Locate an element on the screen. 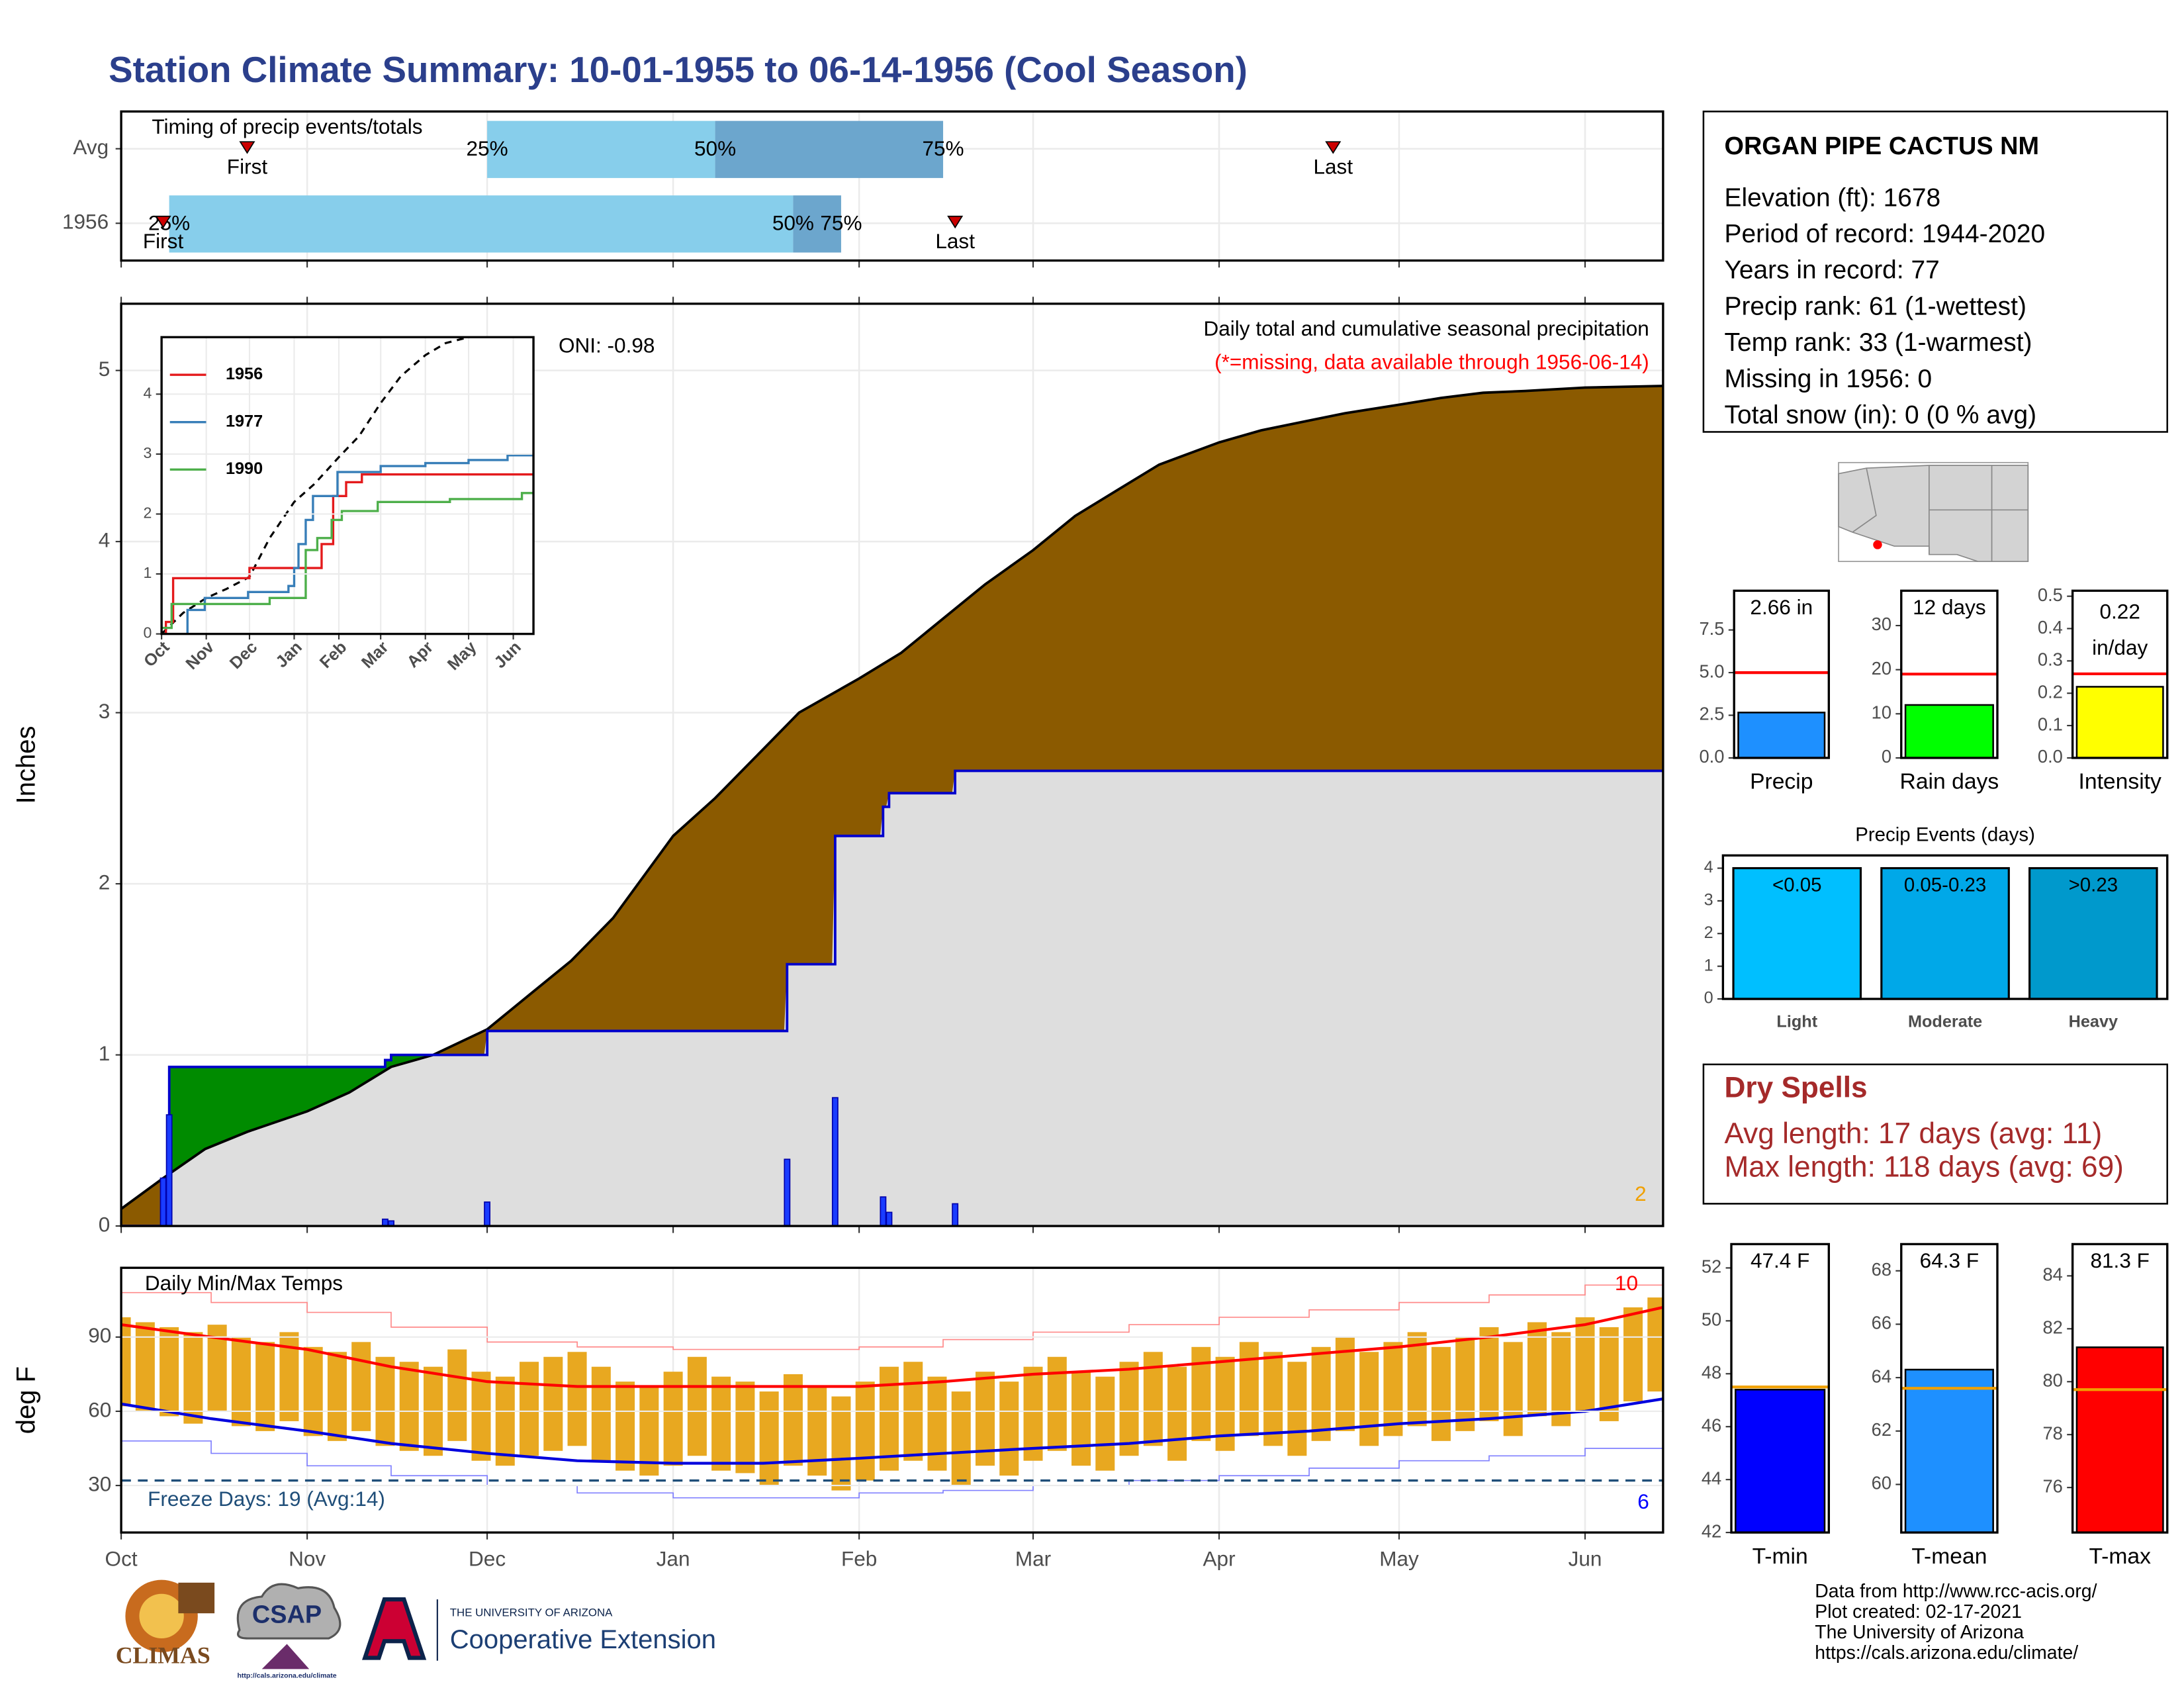  category-label: T-min is located at coordinates (1780, 1556).